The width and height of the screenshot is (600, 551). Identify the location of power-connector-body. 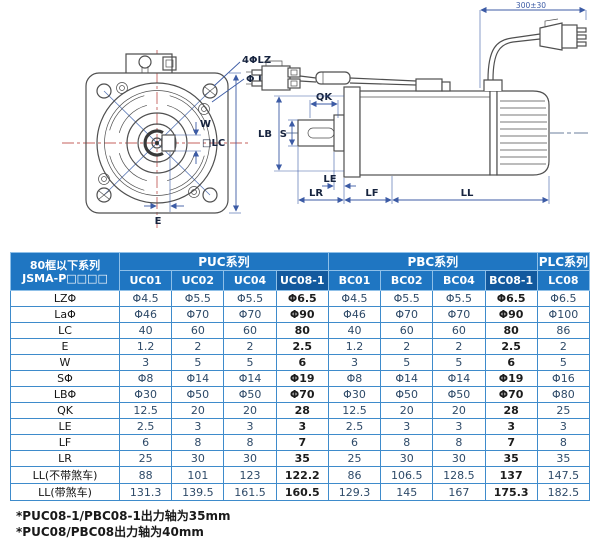
(551, 36).